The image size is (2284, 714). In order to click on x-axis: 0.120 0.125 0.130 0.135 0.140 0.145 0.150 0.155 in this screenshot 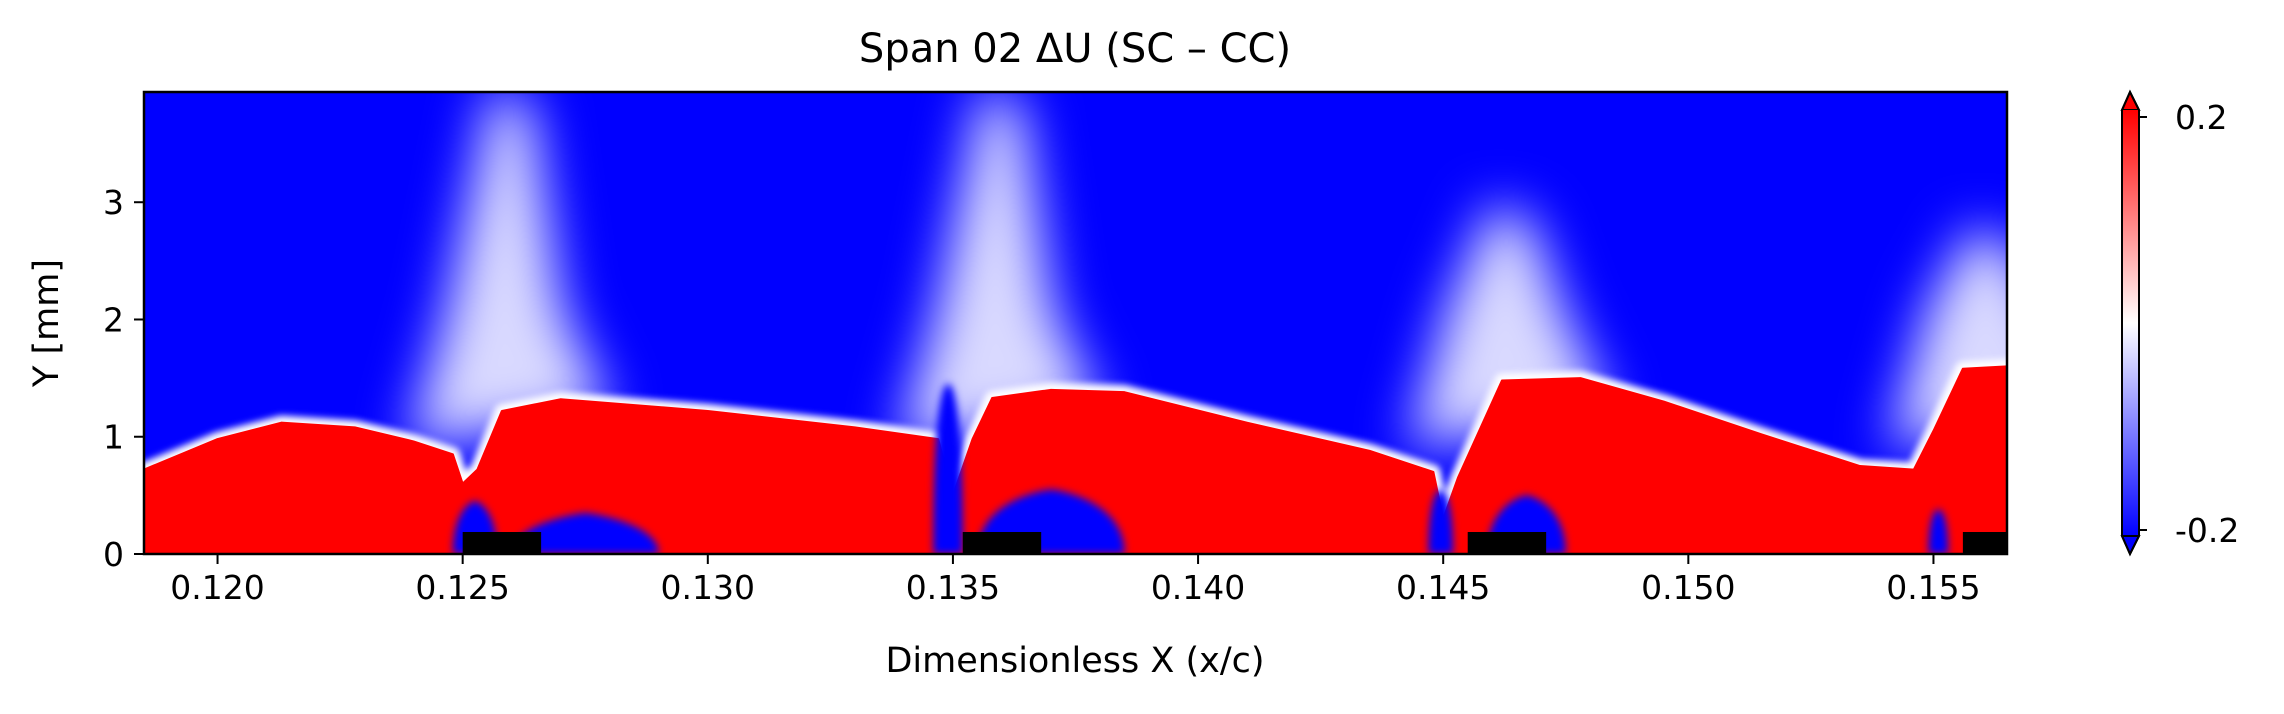, I will do `click(1075, 580)`.